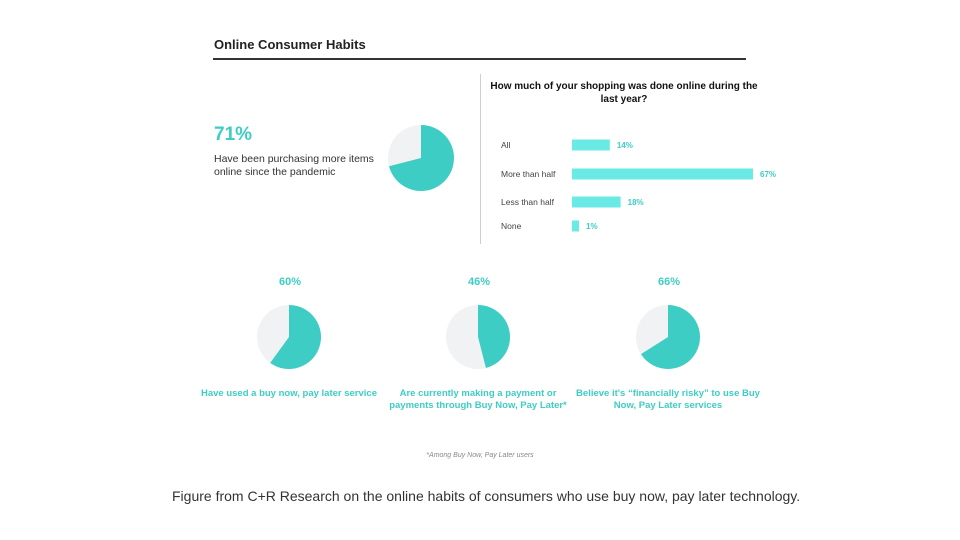 This screenshot has width=960, height=540. Describe the element at coordinates (669, 282) in the screenshot. I see `kpi-pct-bnpl-risky: 66%` at that location.